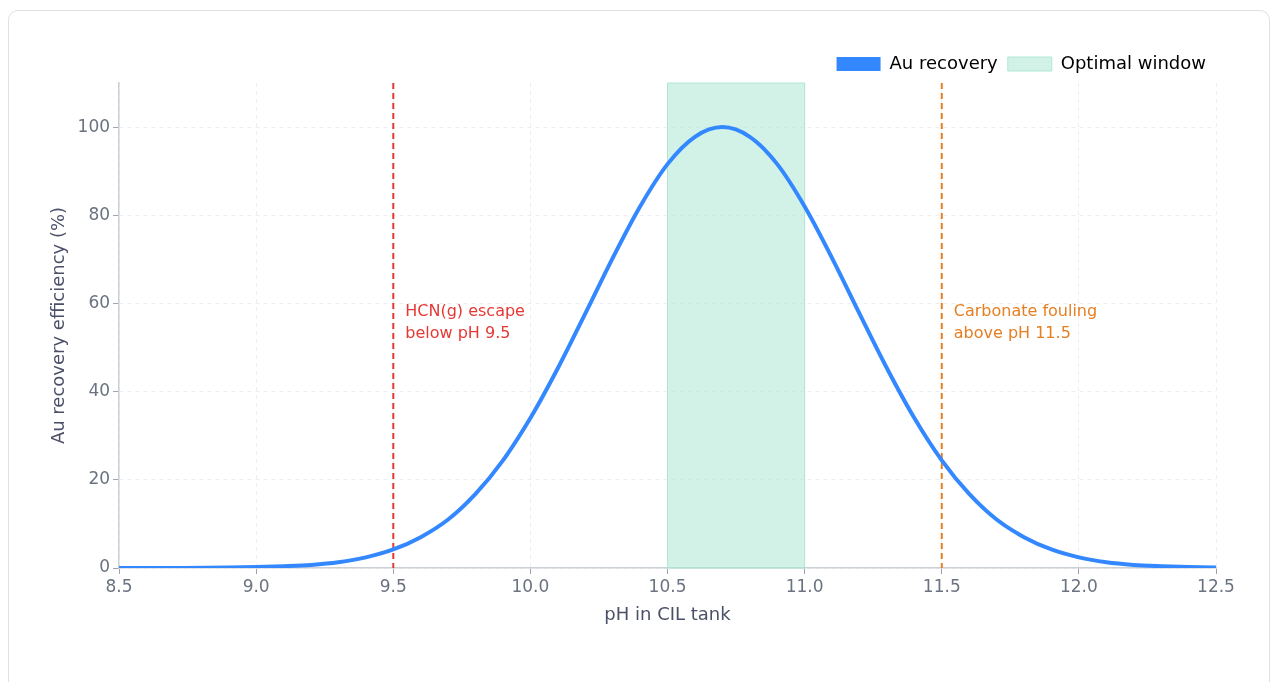  What do you see at coordinates (1216, 585) in the screenshot?
I see `x-tick-label: 12.5` at bounding box center [1216, 585].